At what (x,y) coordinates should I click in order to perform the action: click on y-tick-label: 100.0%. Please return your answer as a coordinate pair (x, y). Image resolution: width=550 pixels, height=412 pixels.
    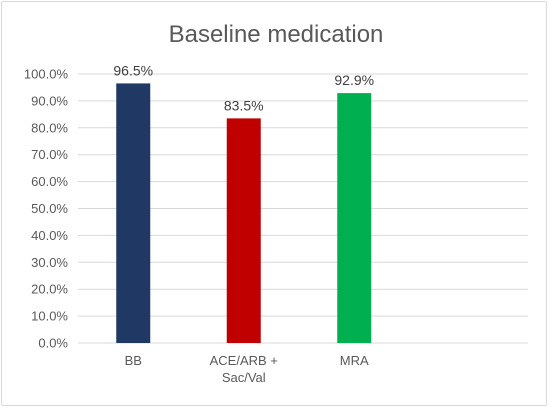
    Looking at the image, I should click on (46, 74).